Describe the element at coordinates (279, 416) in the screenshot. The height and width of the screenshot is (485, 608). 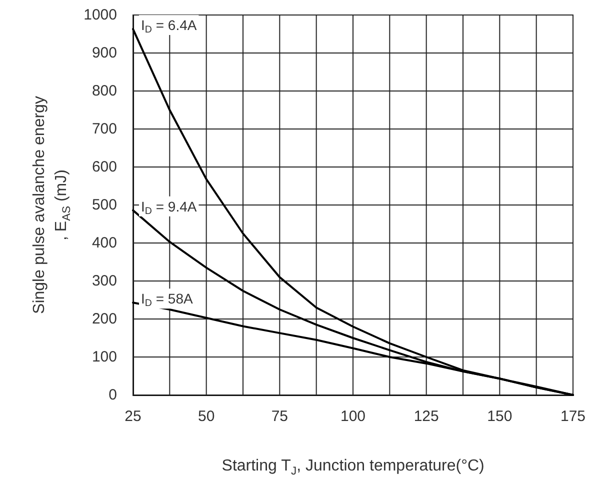
I see `x-tick-label: 75` at that location.